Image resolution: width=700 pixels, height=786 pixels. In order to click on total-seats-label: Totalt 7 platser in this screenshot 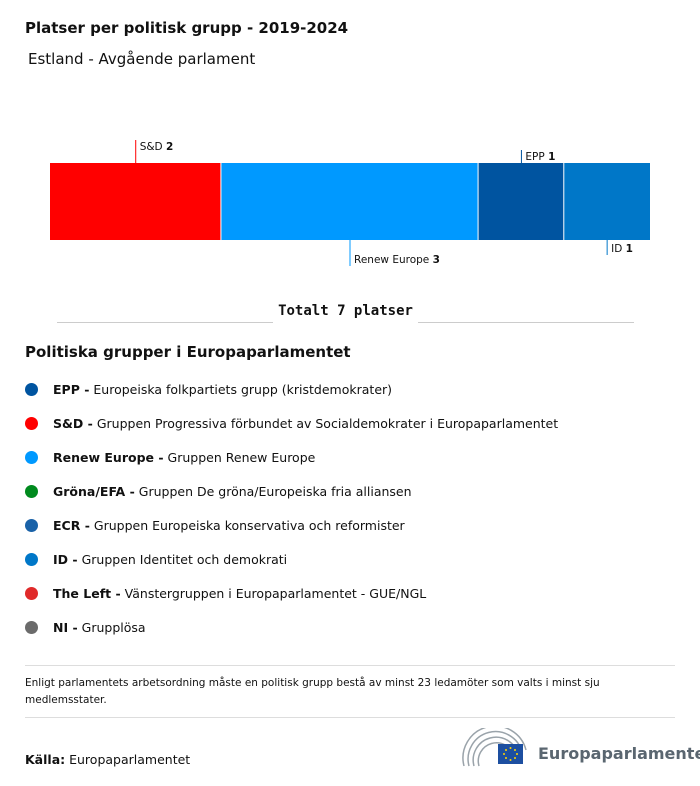, I will do `click(345, 311)`.